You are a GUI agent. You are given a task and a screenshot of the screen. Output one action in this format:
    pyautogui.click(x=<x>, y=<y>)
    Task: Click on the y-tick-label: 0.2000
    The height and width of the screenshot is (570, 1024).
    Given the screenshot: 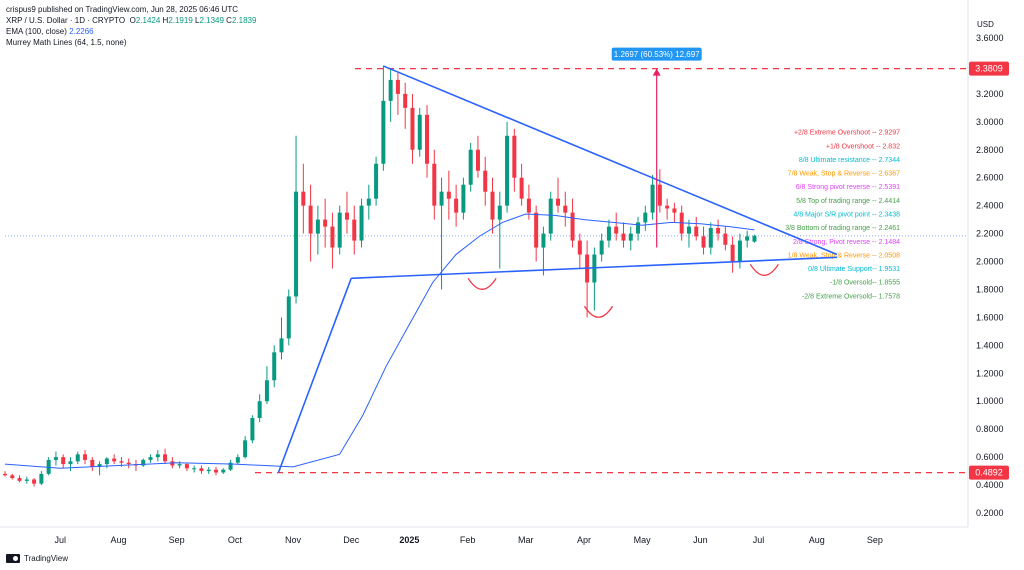 What is the action you would take?
    pyautogui.click(x=990, y=513)
    